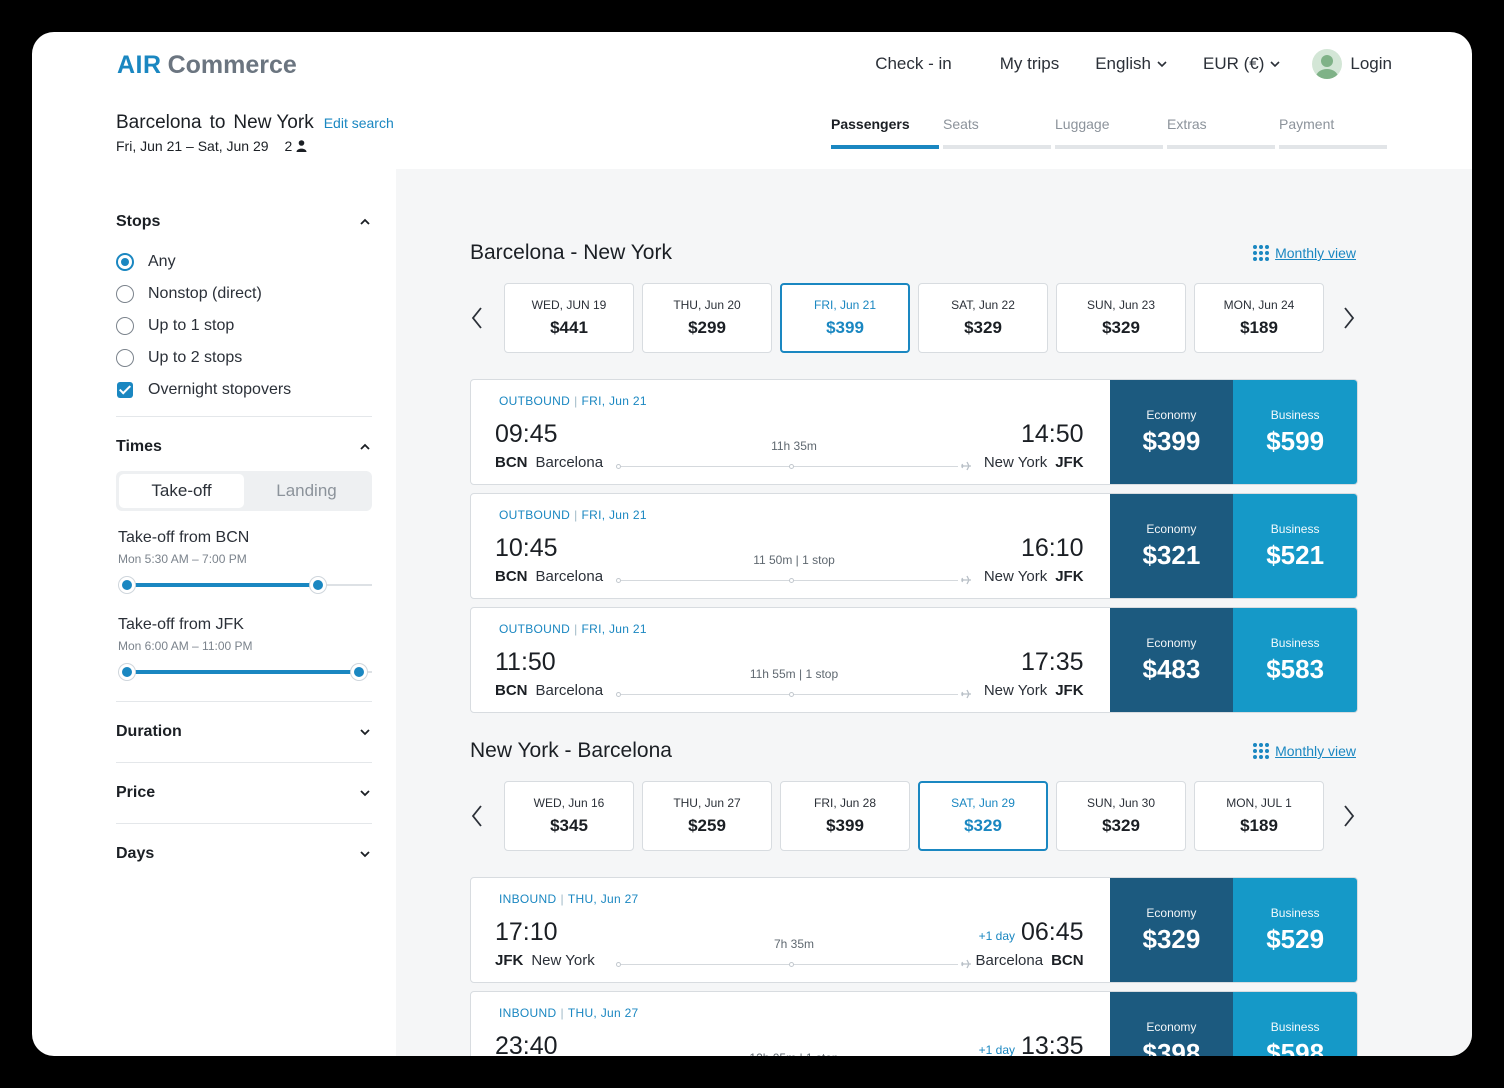 This screenshot has width=1504, height=1088. What do you see at coordinates (1259, 816) in the screenshot?
I see `inbound-date-option: MON, JUL 1 $189` at bounding box center [1259, 816].